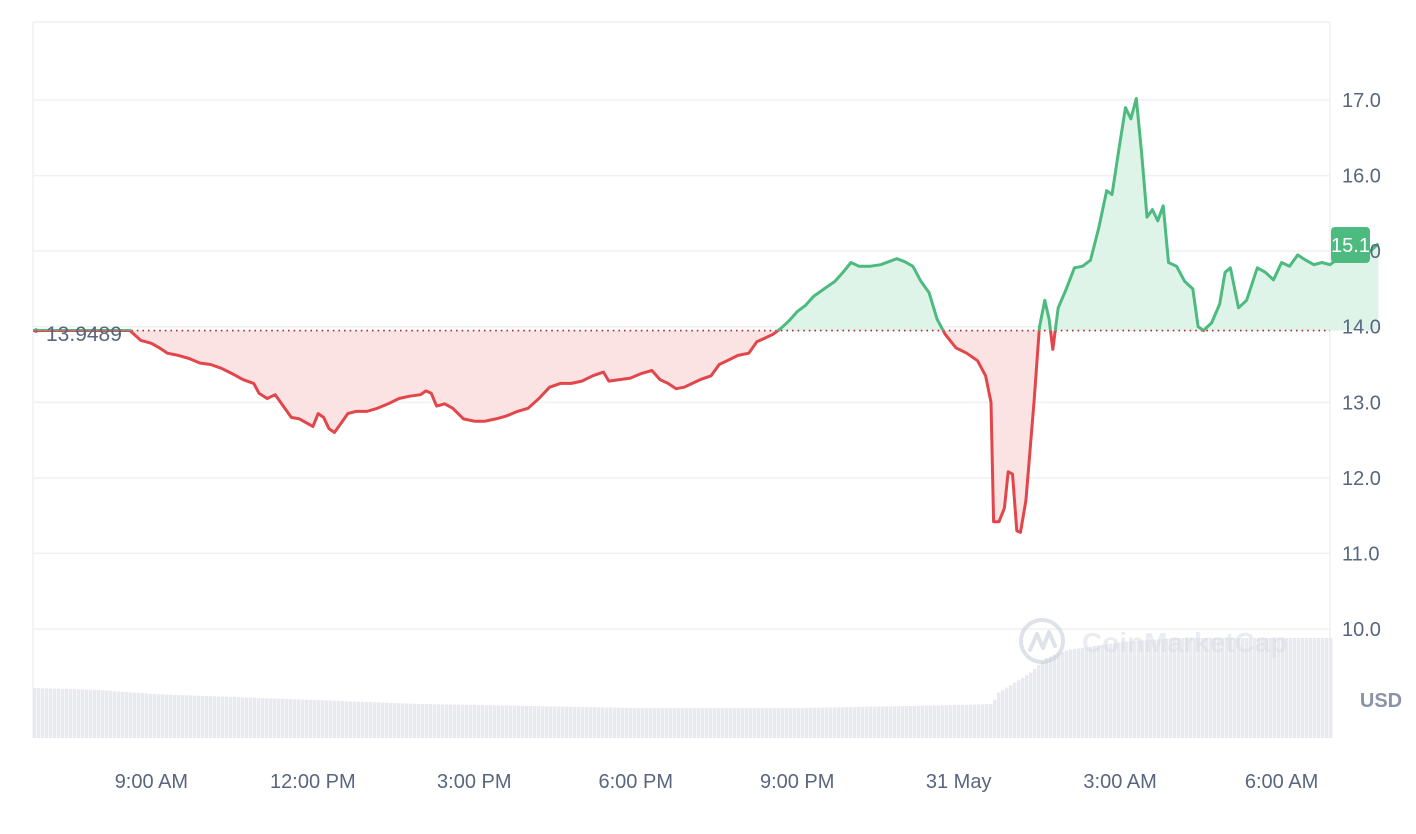 The image size is (1416, 834). I want to click on currency-label: USD, so click(1381, 701).